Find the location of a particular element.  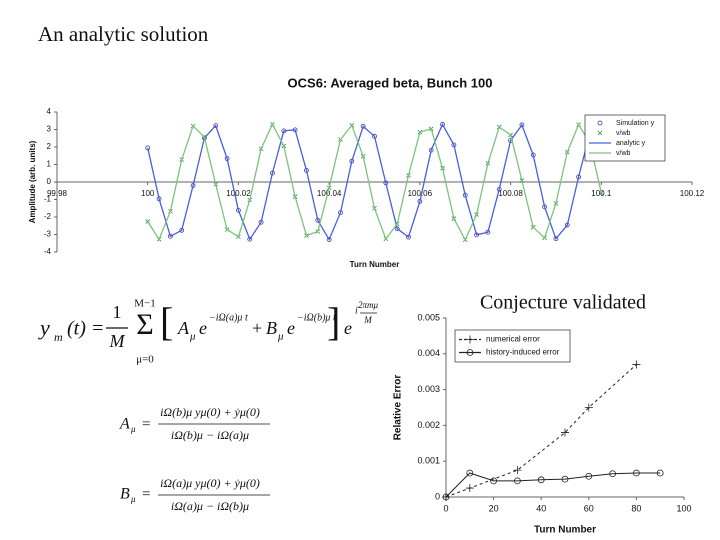

x-tick-label: 20 is located at coordinates (494, 508).